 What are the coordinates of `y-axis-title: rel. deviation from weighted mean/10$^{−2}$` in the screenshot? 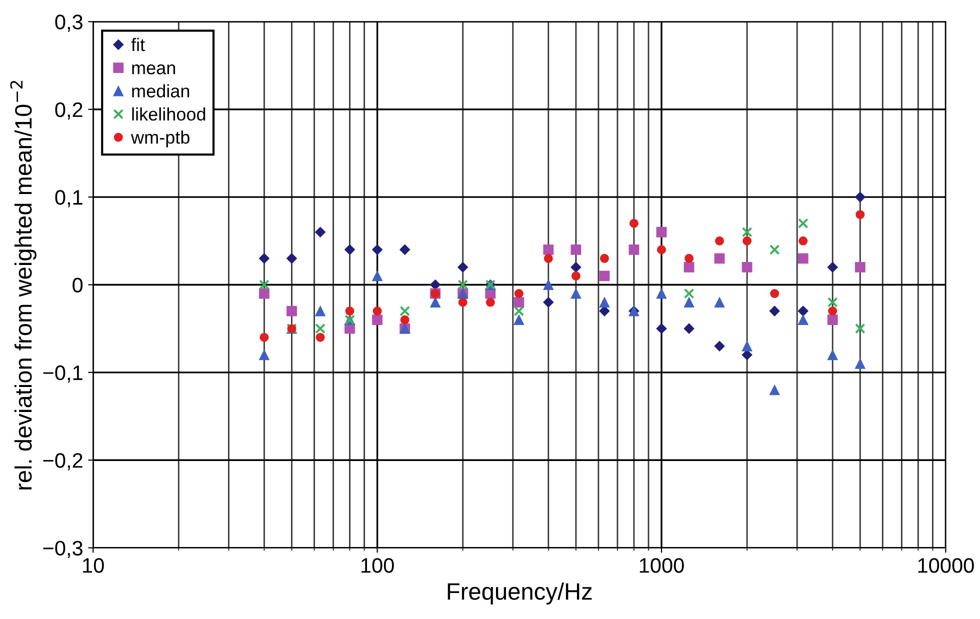 It's located at (23, 285).